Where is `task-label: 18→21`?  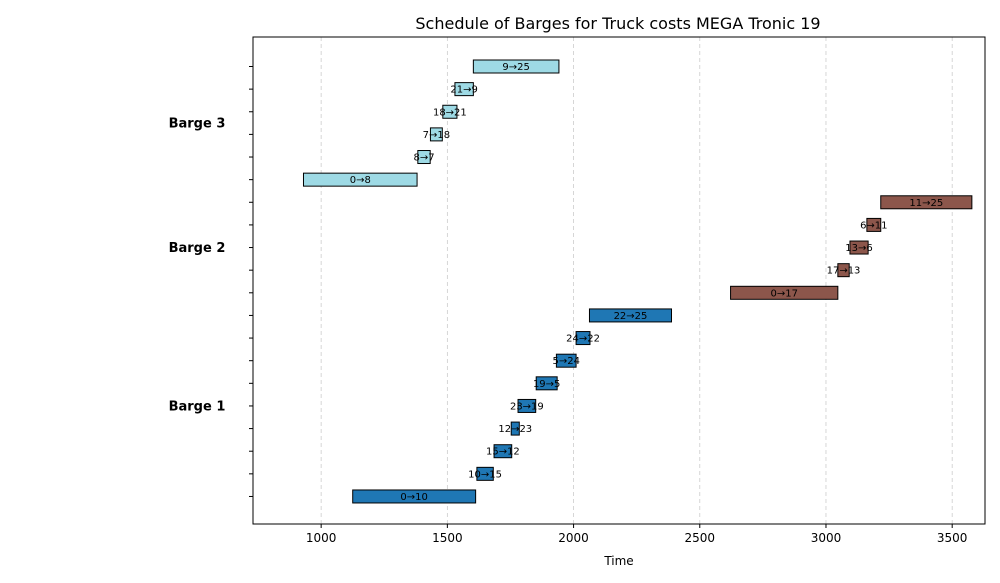 task-label: 18→21 is located at coordinates (450, 112).